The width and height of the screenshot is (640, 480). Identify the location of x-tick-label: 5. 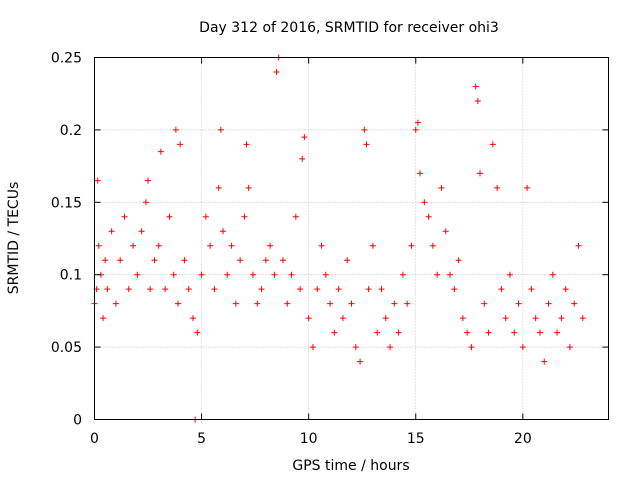
(201, 439).